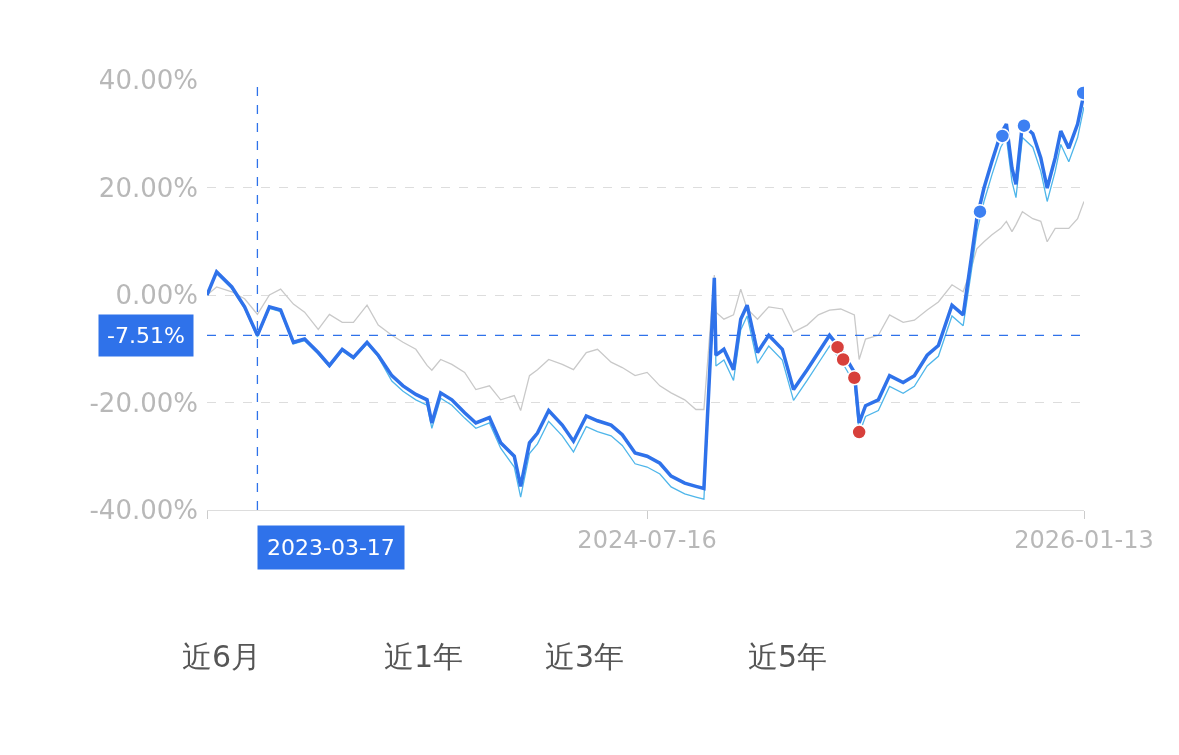  What do you see at coordinates (143, 402) in the screenshot?
I see `y-tick-label: -20.00%` at bounding box center [143, 402].